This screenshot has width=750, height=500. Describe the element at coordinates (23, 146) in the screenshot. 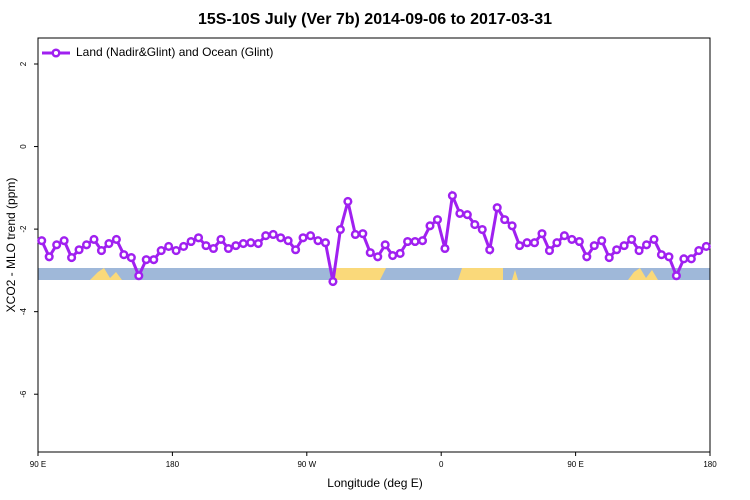

I see `y-tick-label: 0` at that location.